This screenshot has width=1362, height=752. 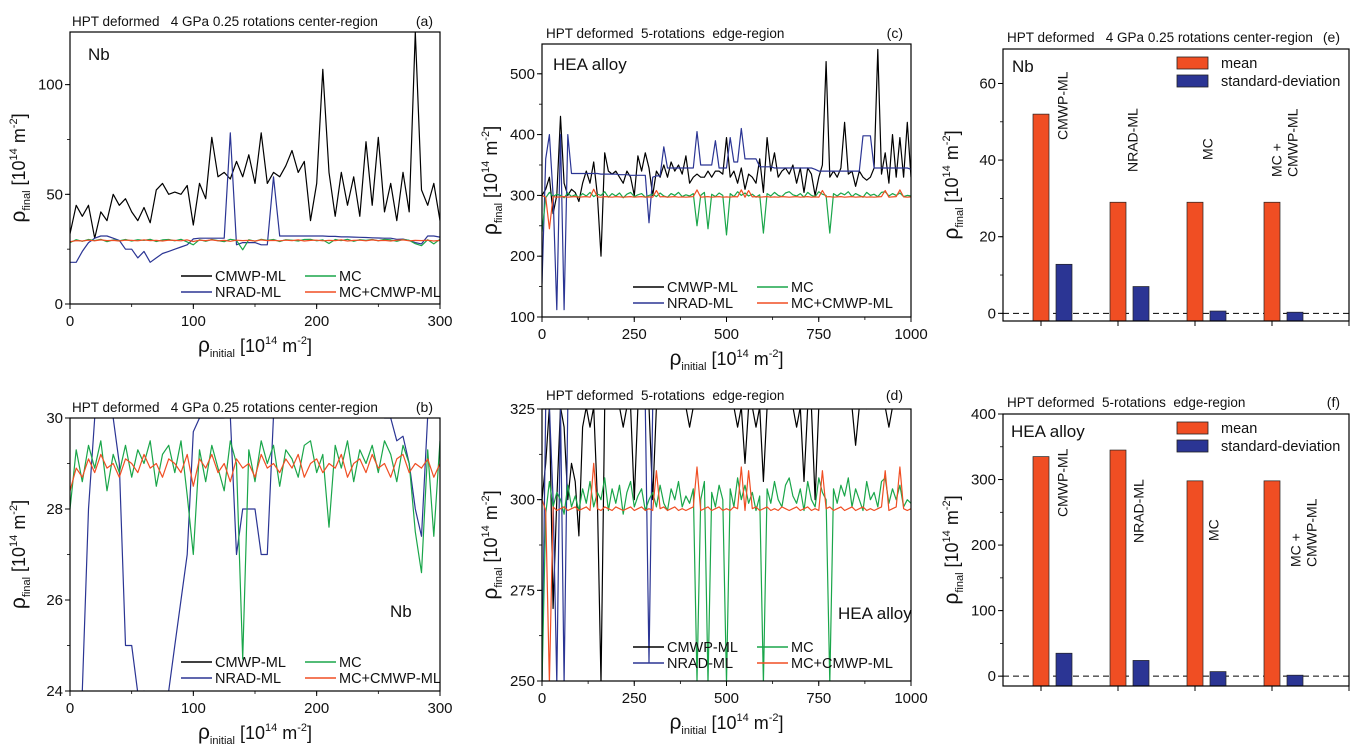 What do you see at coordinates (702, 648) in the screenshot?
I see `legend-label: CMWP-ML` at bounding box center [702, 648].